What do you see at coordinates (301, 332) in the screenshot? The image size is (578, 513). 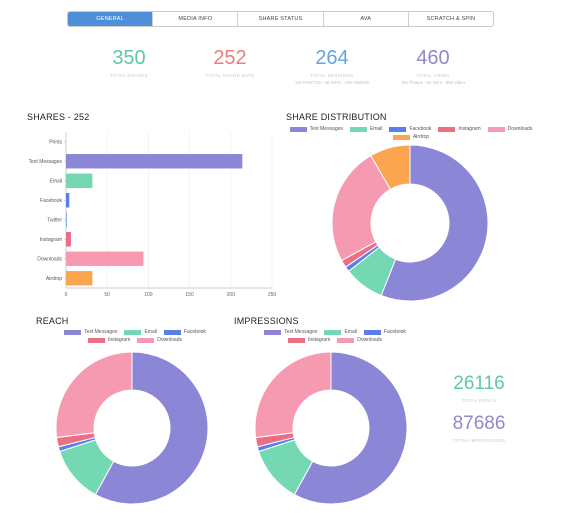 I see `legend-label: Text Messages` at bounding box center [301, 332].